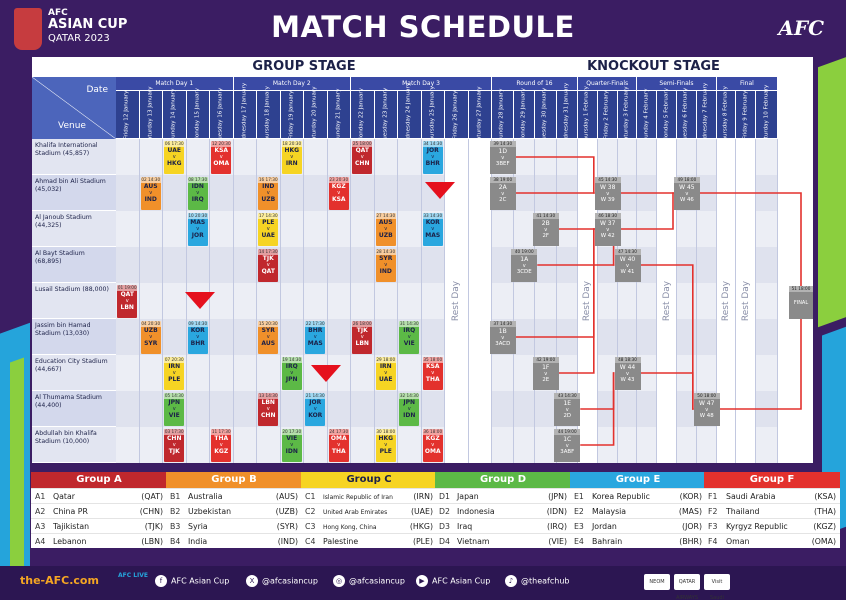  Describe the element at coordinates (127, 301) in the screenshot. I see `match-card: 01 19:00 QAT v LBN` at that location.